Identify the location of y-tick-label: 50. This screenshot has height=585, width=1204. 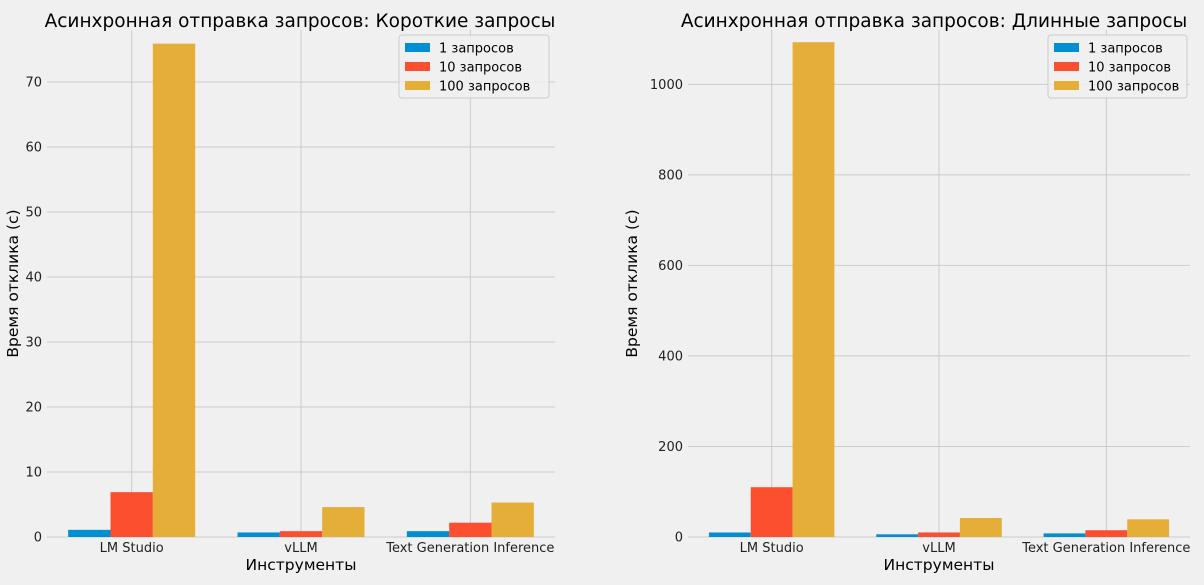
(33, 213).